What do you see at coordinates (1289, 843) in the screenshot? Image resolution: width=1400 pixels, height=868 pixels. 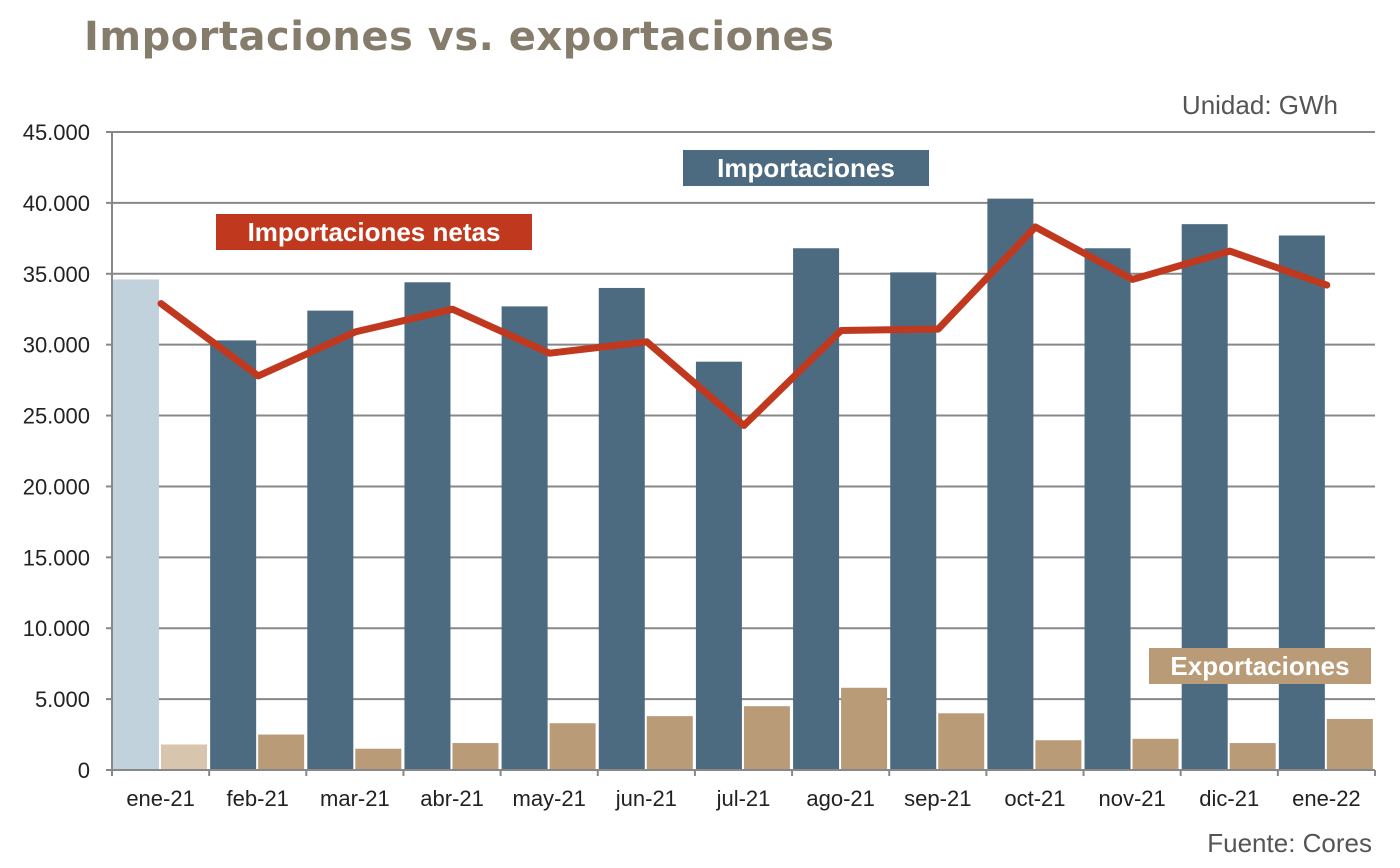 I see `source-label: Fuente: Cores` at bounding box center [1289, 843].